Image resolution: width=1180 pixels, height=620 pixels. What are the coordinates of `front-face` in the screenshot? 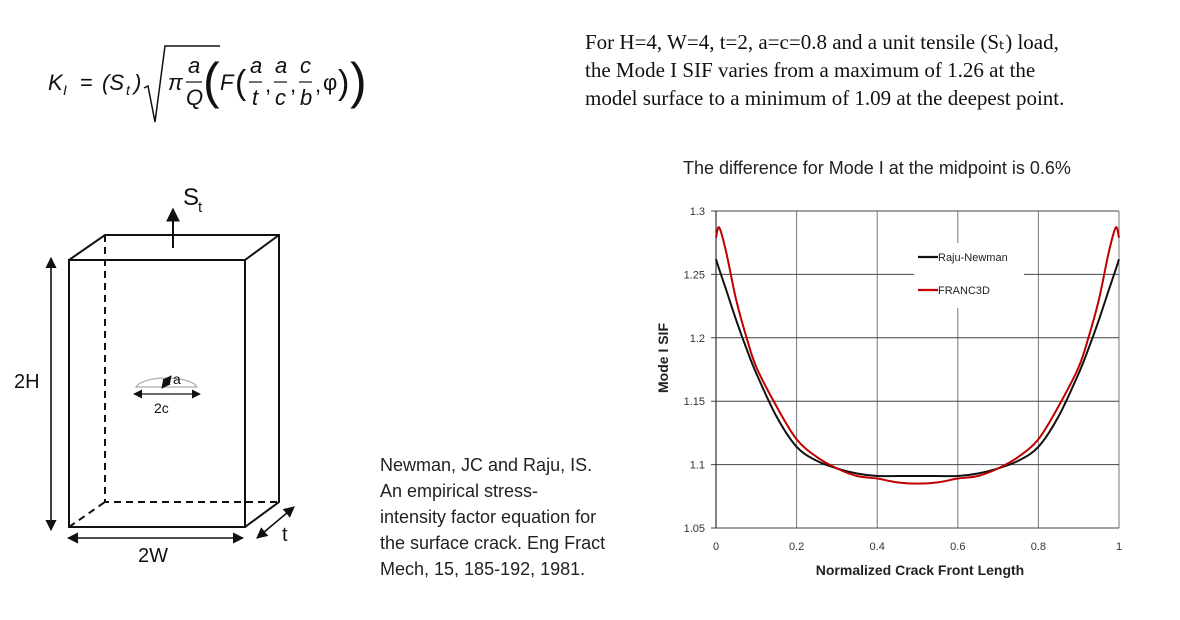 It's located at (157, 393).